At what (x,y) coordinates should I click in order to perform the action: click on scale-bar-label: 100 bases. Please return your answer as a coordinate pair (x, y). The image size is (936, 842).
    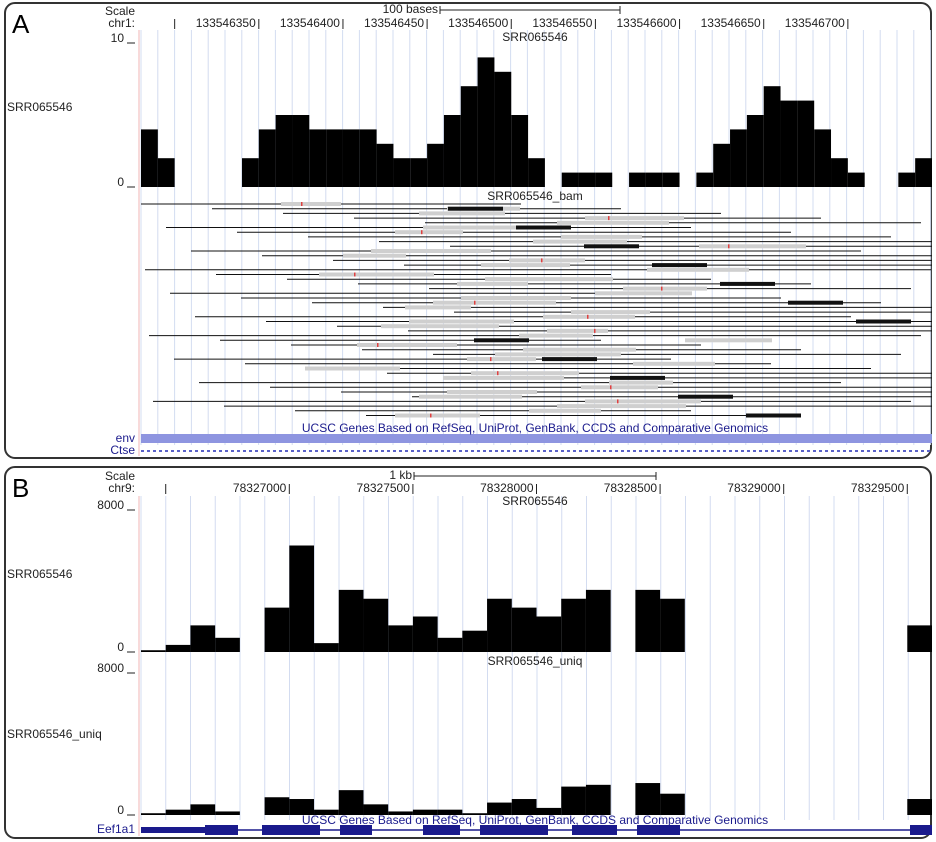
    Looking at the image, I should click on (410, 9).